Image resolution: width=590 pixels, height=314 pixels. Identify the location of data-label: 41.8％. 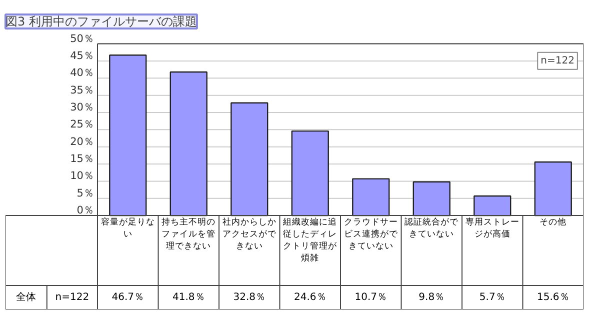
(188, 297).